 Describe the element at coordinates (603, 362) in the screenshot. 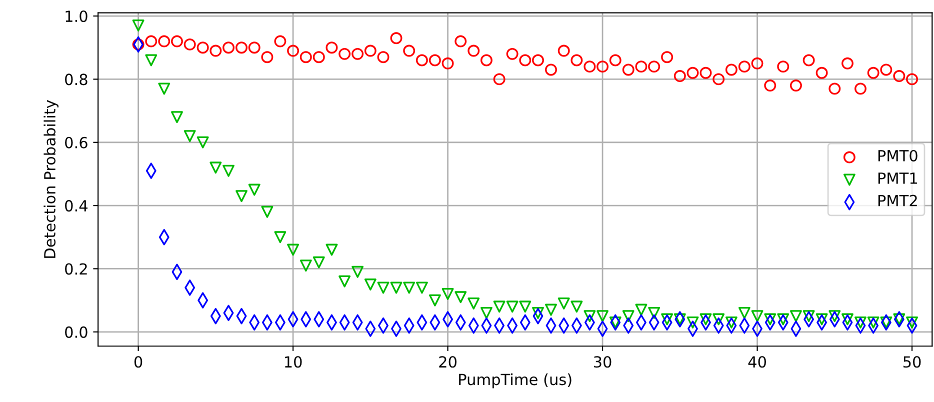

I see `x-tick-label: 30` at that location.